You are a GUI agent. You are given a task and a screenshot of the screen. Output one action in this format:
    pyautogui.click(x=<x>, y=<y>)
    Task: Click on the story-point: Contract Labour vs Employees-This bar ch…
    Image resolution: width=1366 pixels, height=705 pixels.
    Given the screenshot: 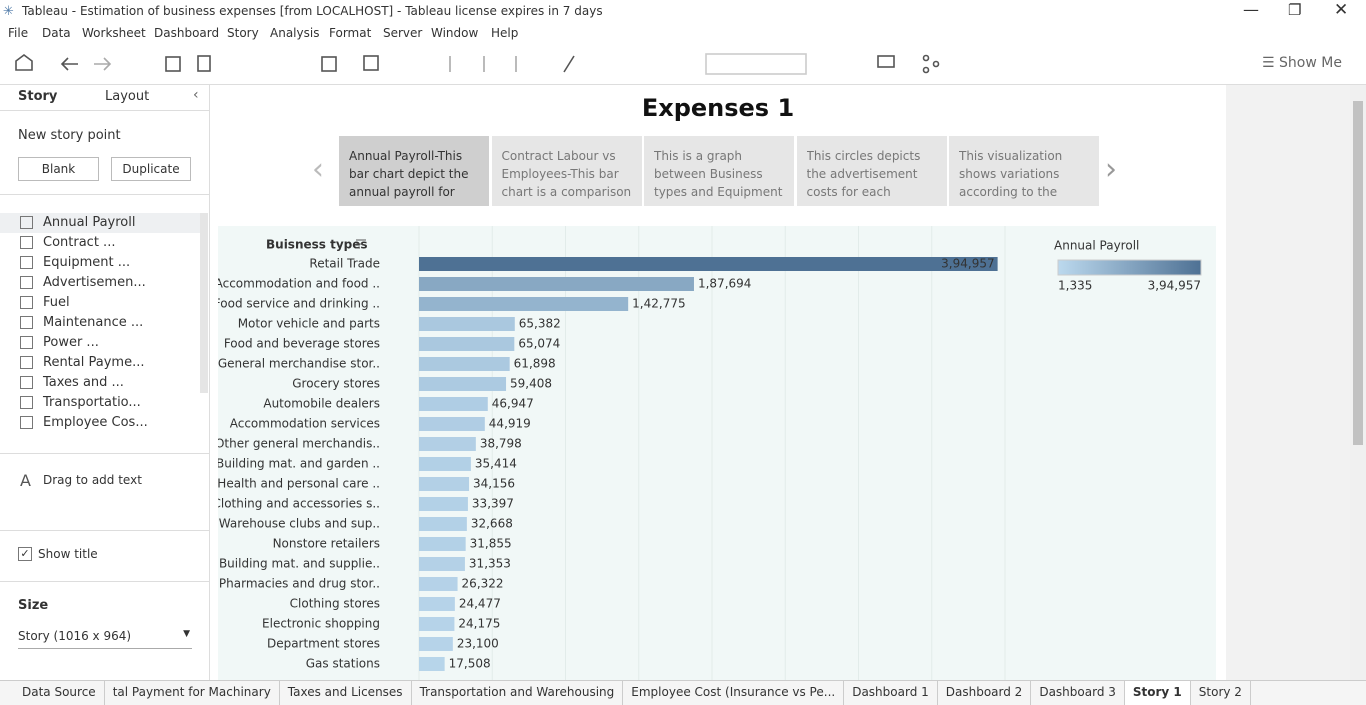 What is the action you would take?
    pyautogui.click(x=566, y=171)
    